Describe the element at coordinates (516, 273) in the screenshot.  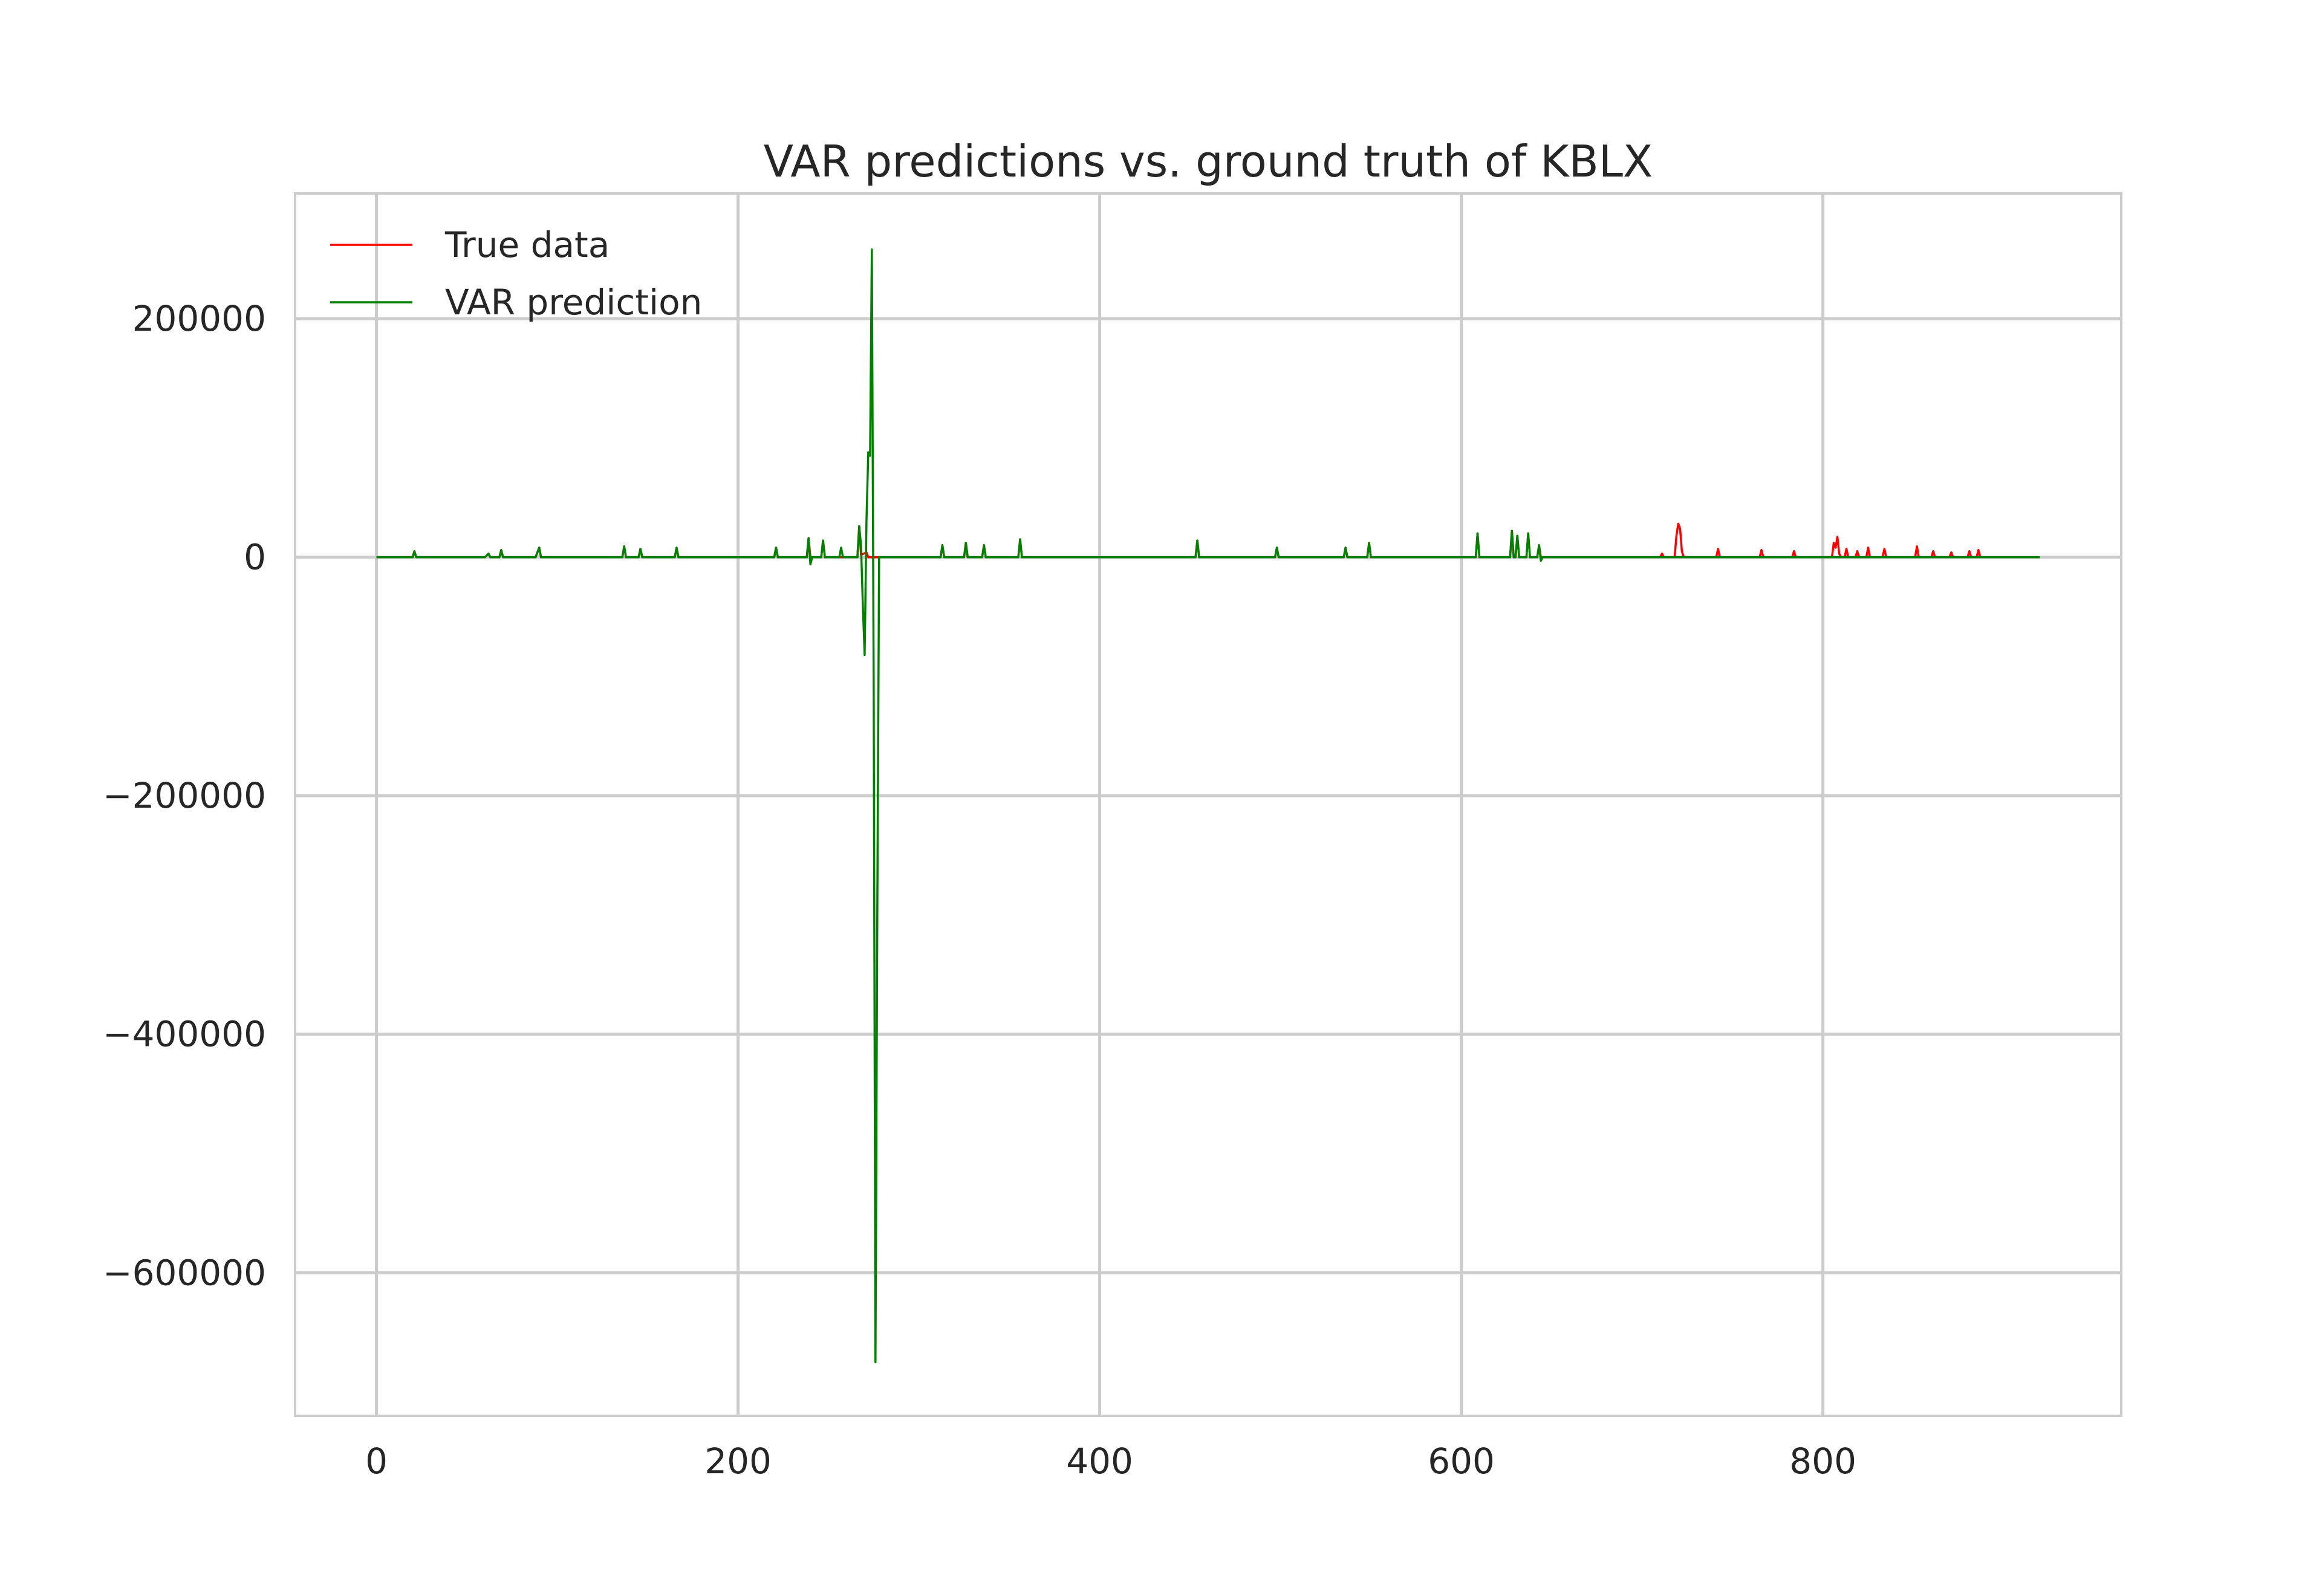
I see `legend: True data VAR prediction` at that location.